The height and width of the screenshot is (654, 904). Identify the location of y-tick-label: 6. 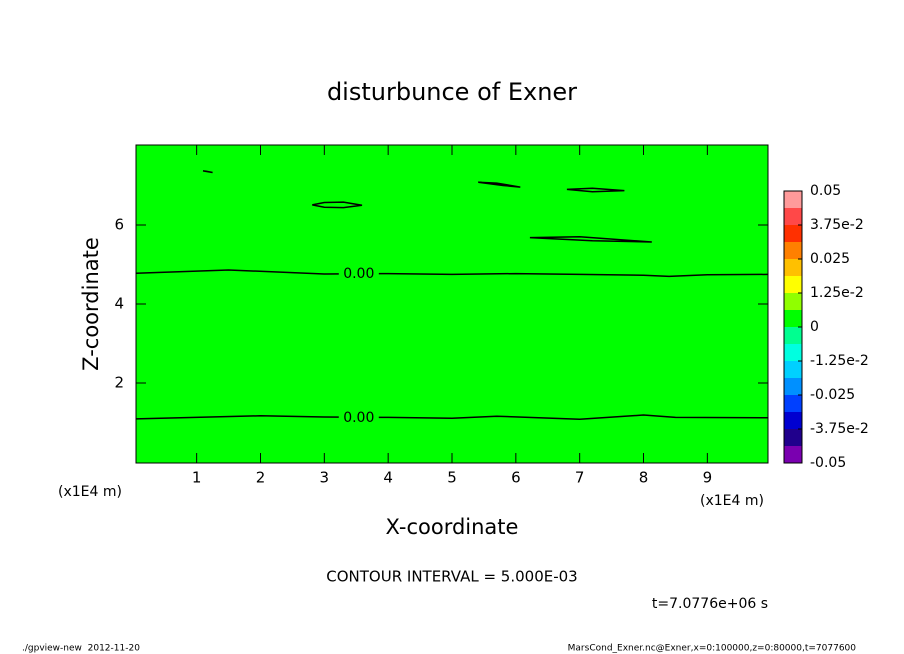
(119, 225).